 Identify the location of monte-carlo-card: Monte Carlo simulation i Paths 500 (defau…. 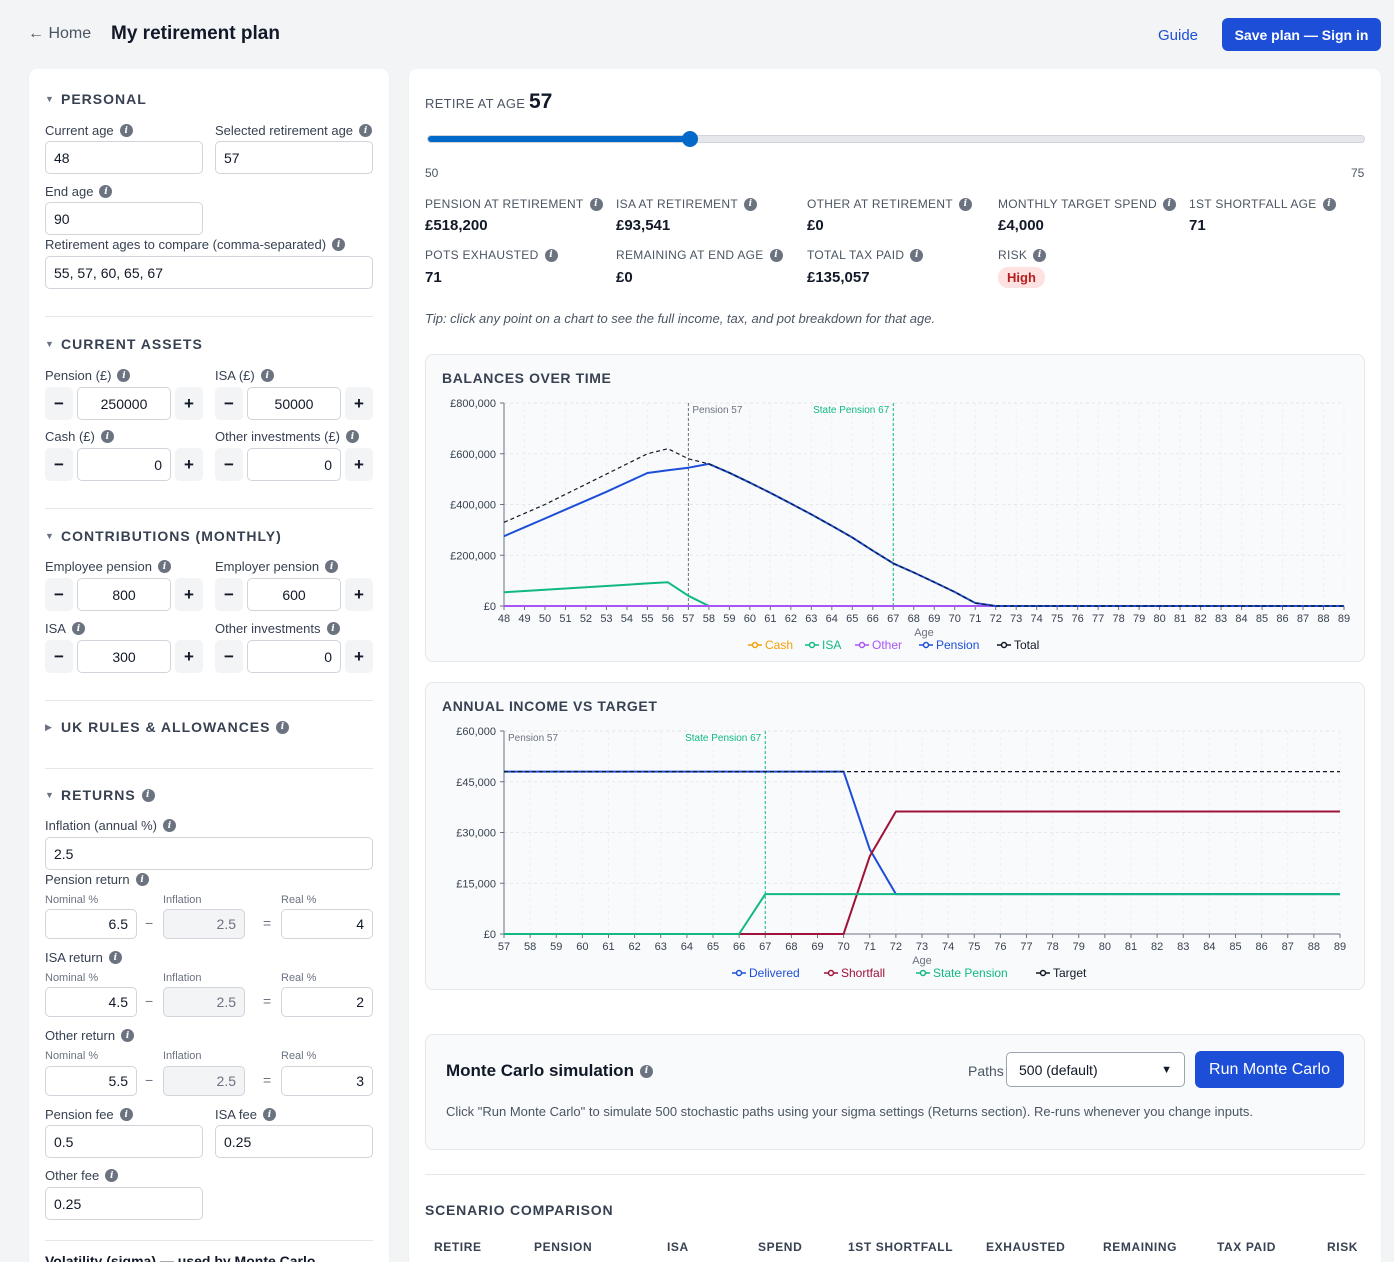
(895, 1092).